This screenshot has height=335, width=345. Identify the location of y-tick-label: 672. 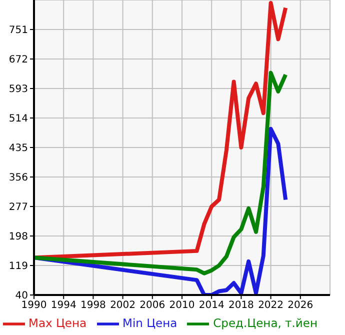
(18, 60).